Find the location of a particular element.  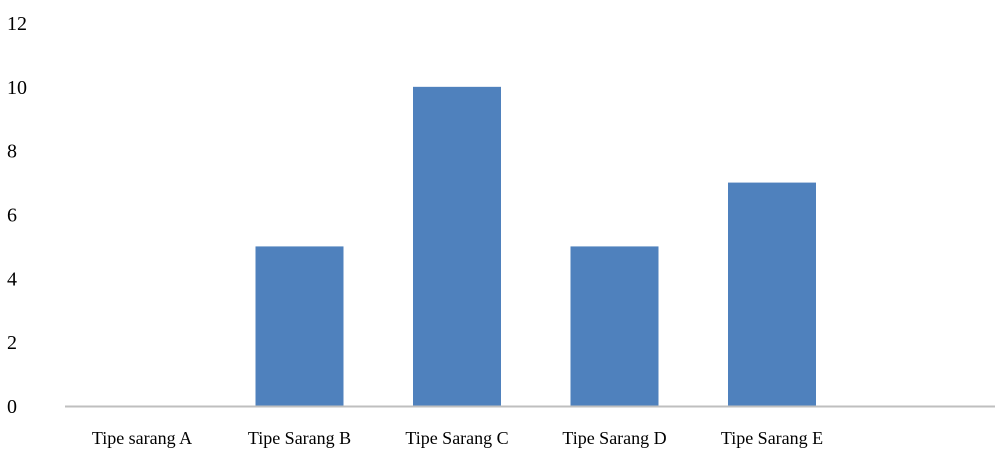

y-axis-ticks: 0 2 4 6 8 10 12 is located at coordinates (17, 215).